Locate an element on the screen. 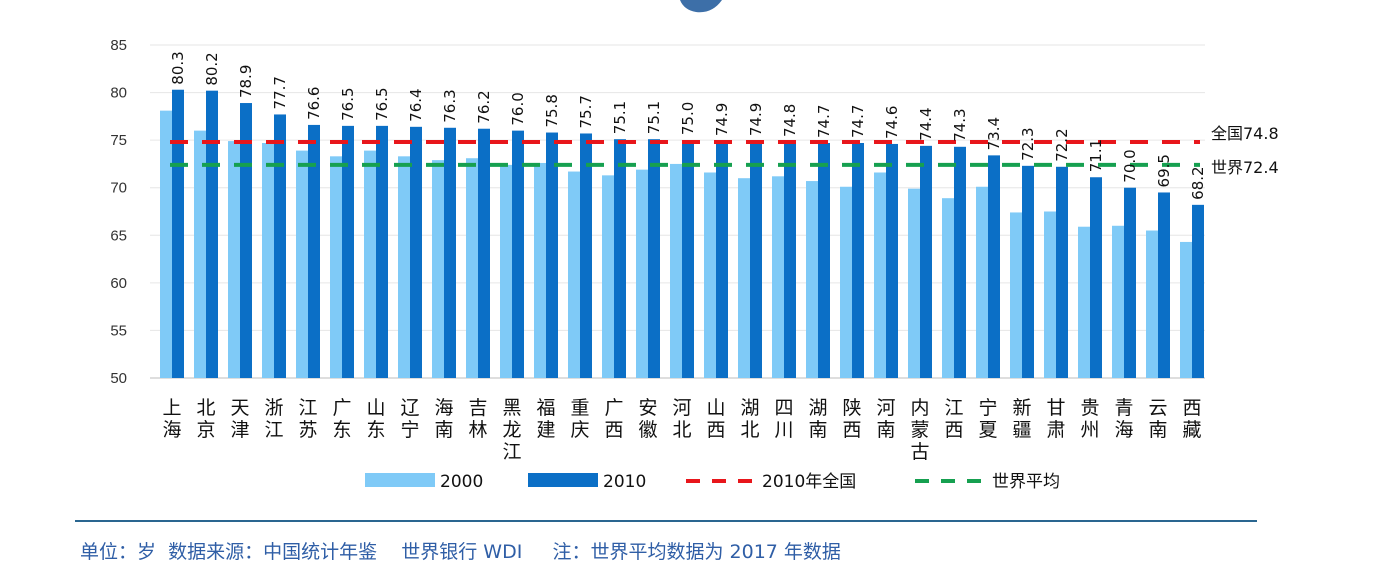  value-label-2010: 72.3 is located at coordinates (1028, 143).